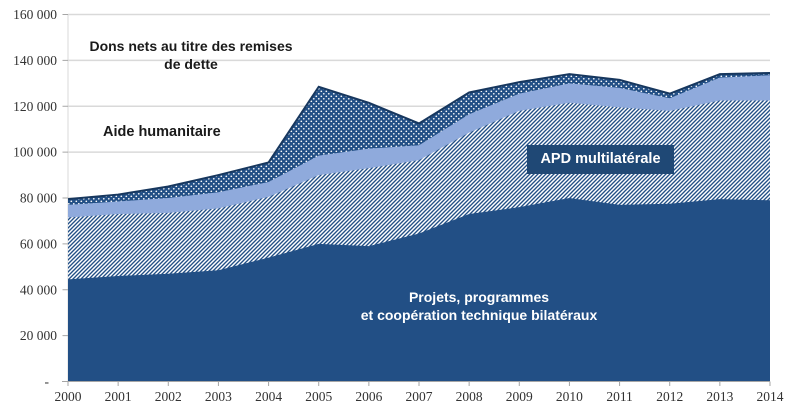 The image size is (796, 419). Describe the element at coordinates (68, 396) in the screenshot. I see `x-tick-label: 2000` at that location.